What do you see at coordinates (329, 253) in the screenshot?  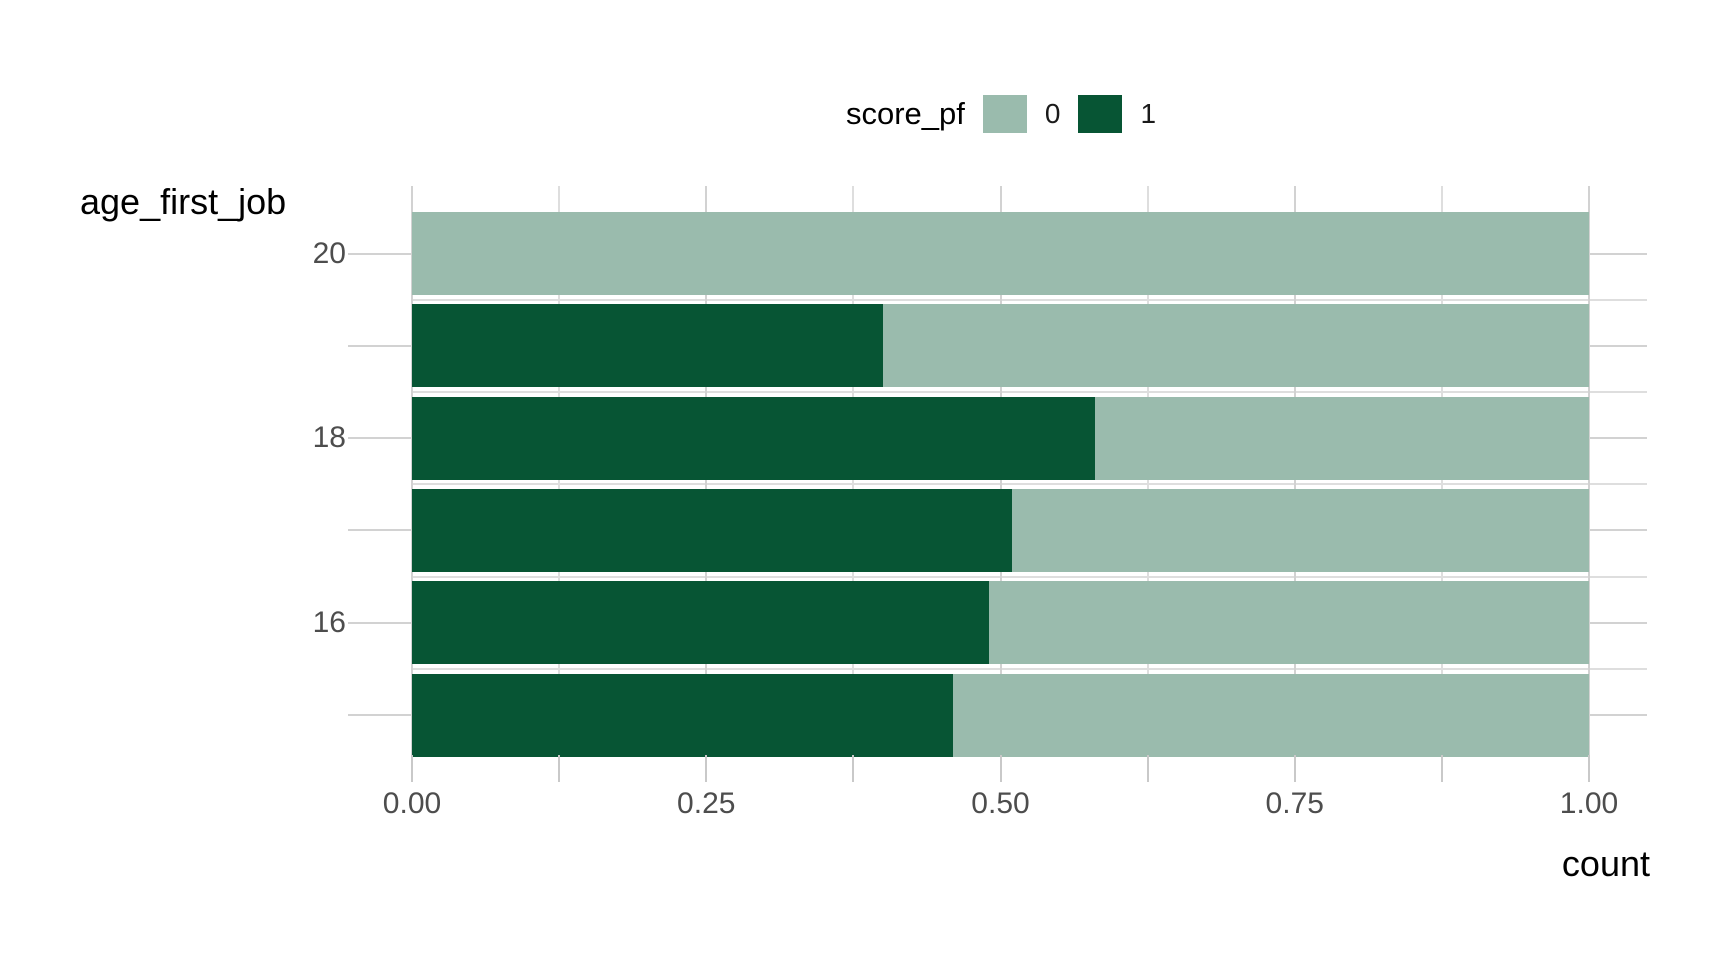 I see `y-tick-label: 20` at bounding box center [329, 253].